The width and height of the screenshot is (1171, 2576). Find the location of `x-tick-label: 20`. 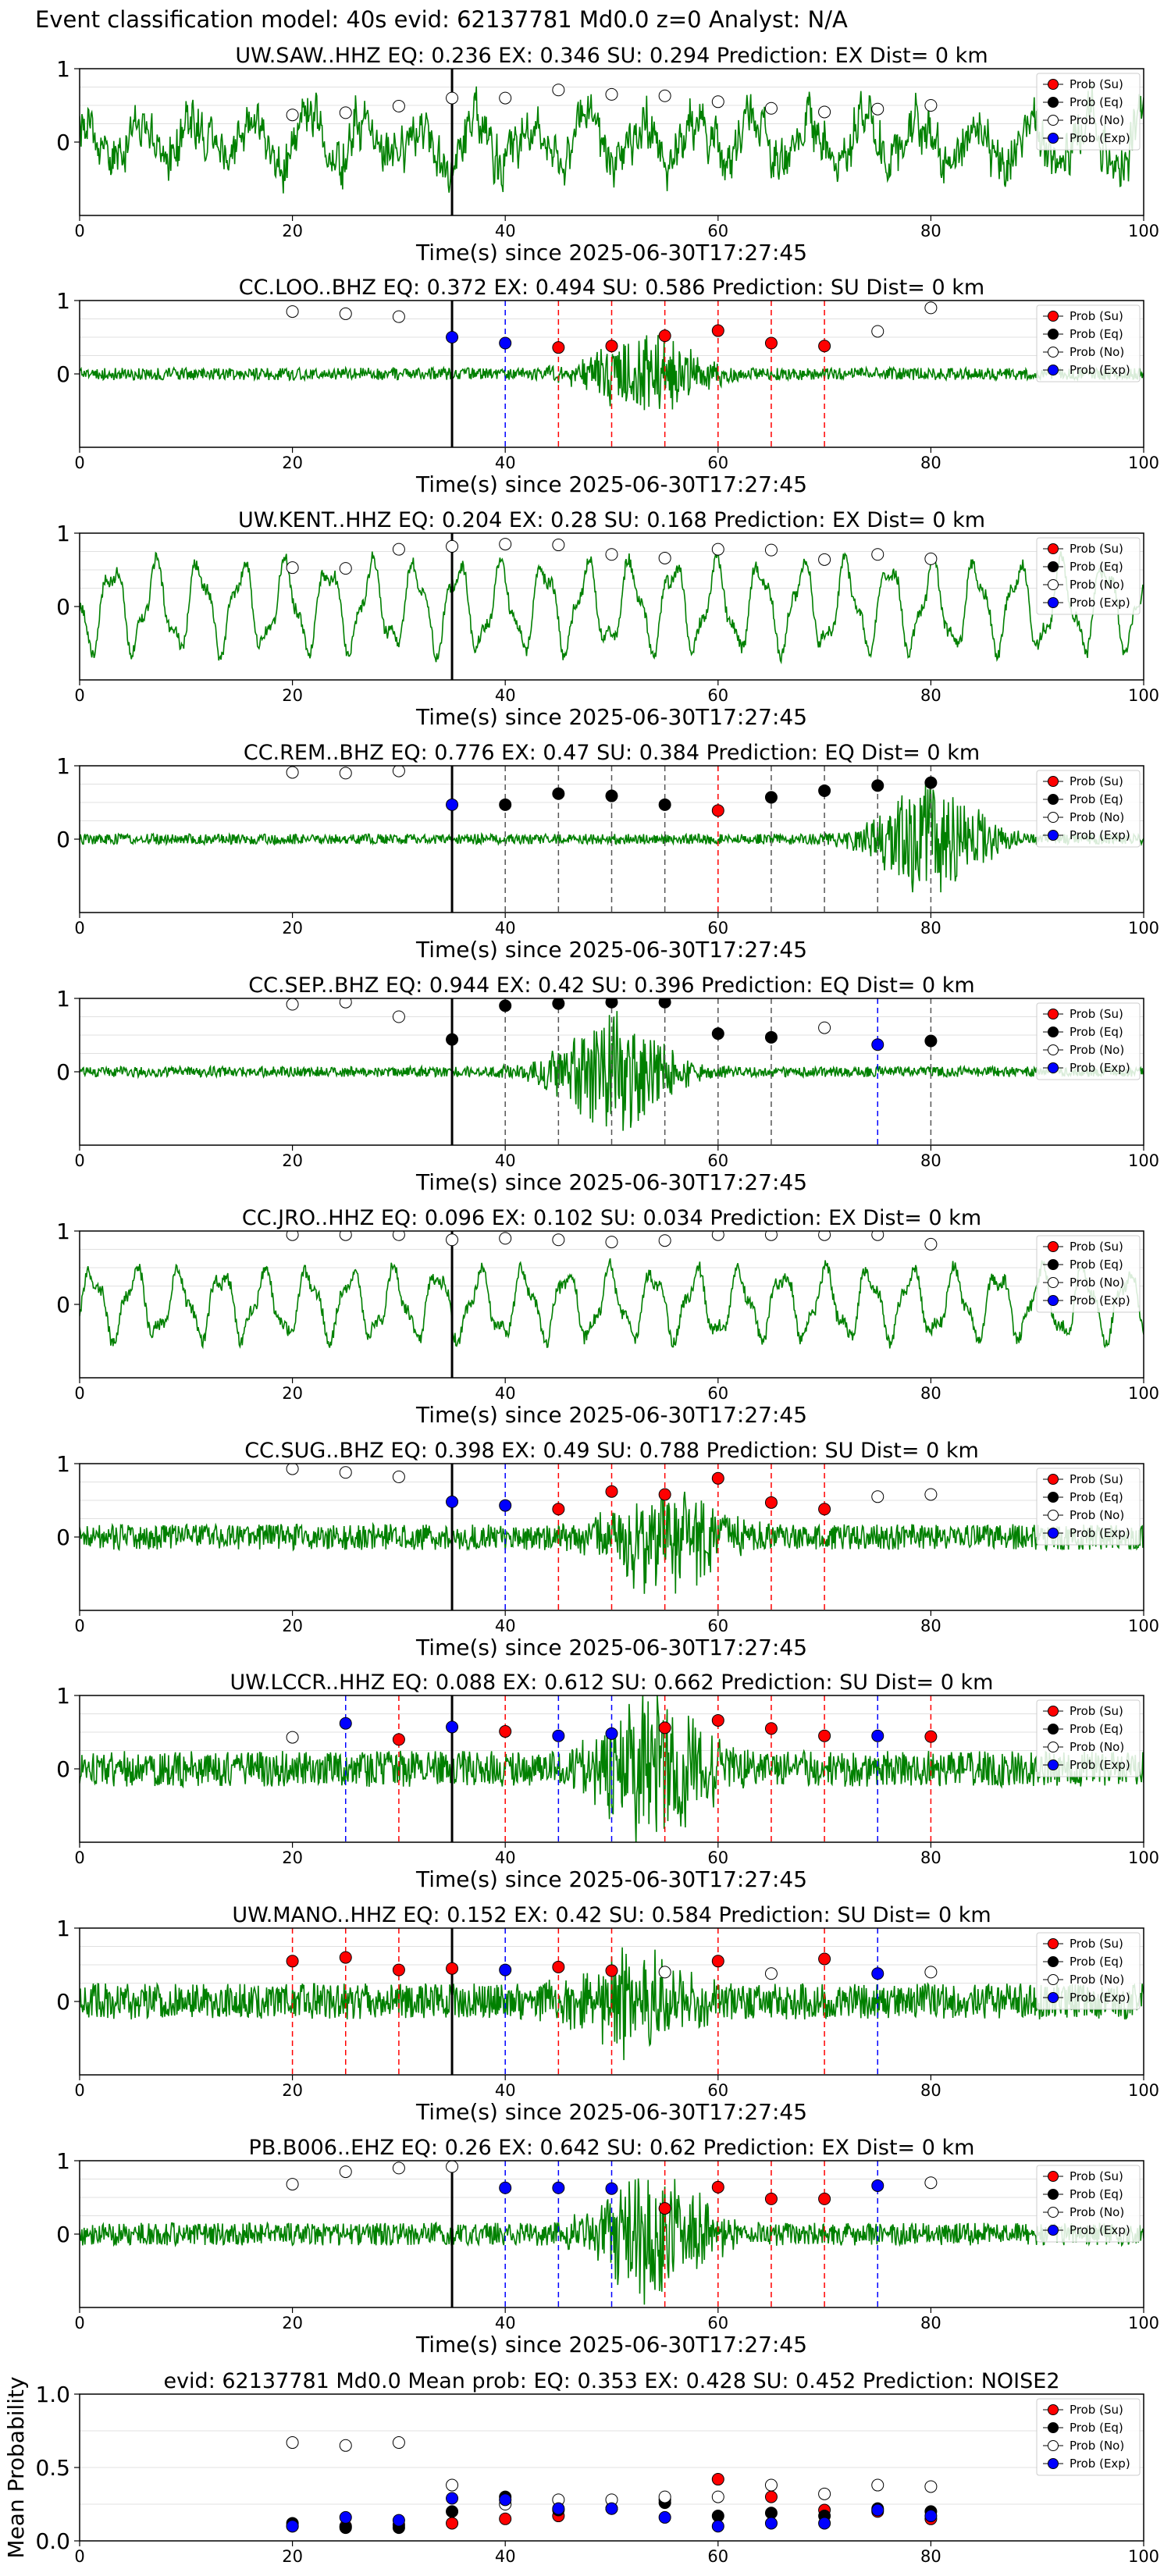

x-tick-label: 20 is located at coordinates (292, 929).